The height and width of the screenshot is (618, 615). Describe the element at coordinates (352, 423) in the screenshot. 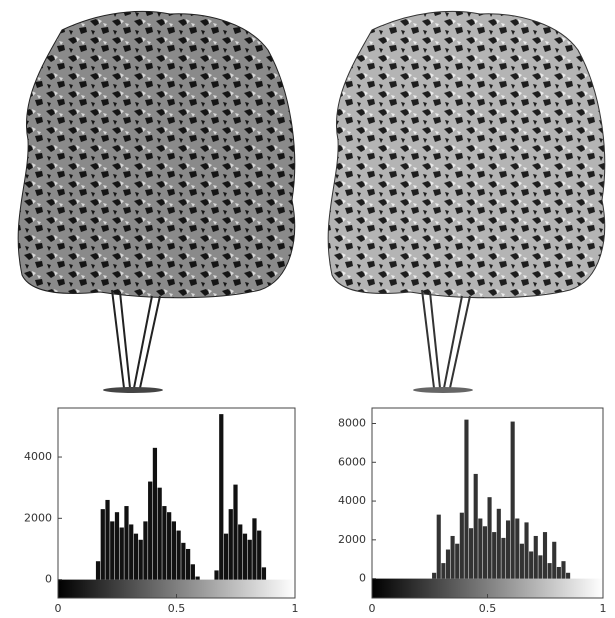

I see `y-tick-label: 8000` at that location.